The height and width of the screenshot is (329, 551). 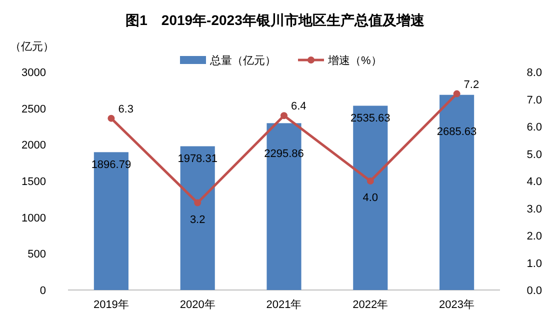 What do you see at coordinates (34, 182) in the screenshot?
I see `y-tick-label: 1500` at bounding box center [34, 182].